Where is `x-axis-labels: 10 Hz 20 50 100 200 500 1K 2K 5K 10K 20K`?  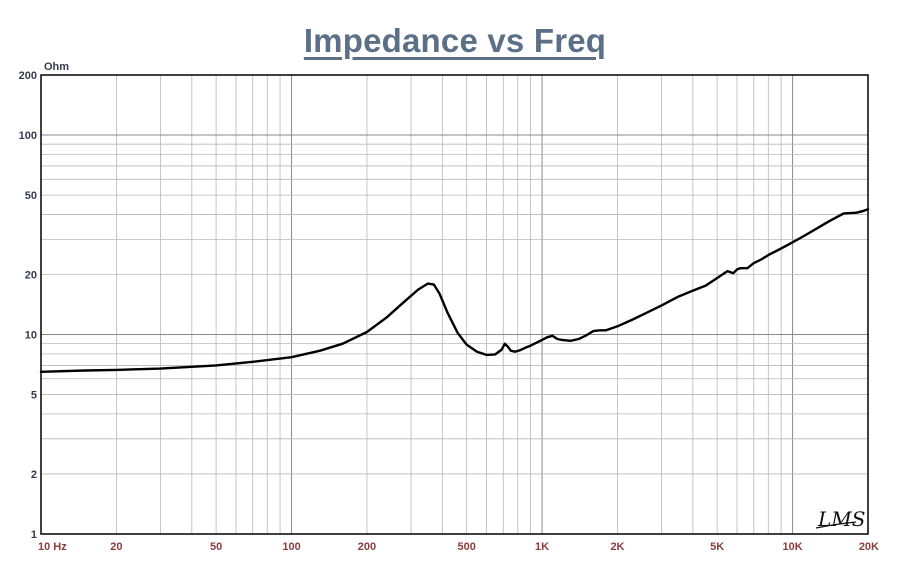 x-axis-labels: 10 Hz 20 50 100 200 500 1K 2K 5K 10K 20K is located at coordinates (458, 547).